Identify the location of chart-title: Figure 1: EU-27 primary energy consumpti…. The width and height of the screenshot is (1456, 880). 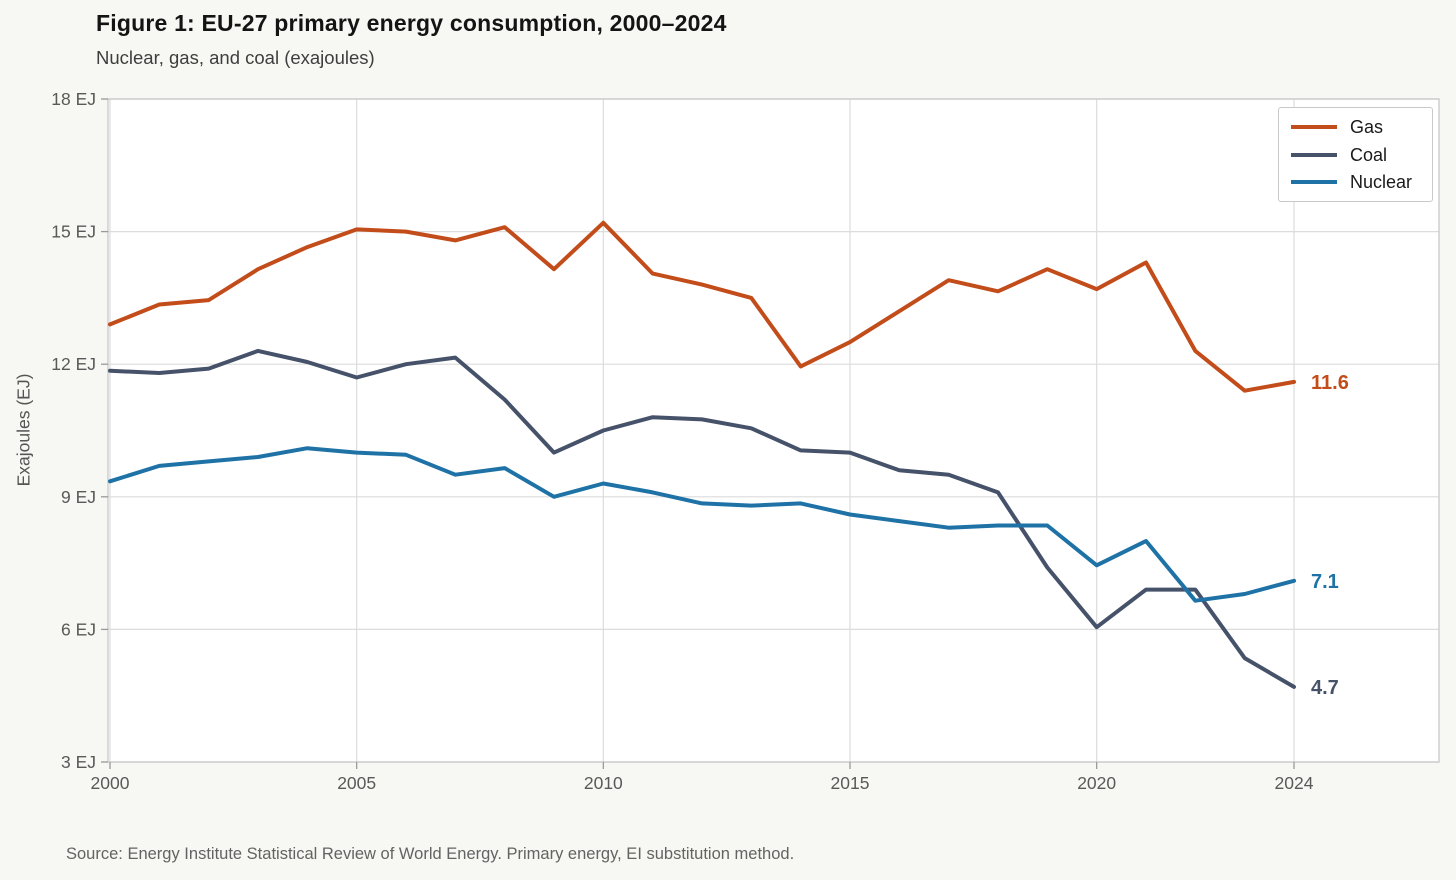
(411, 23).